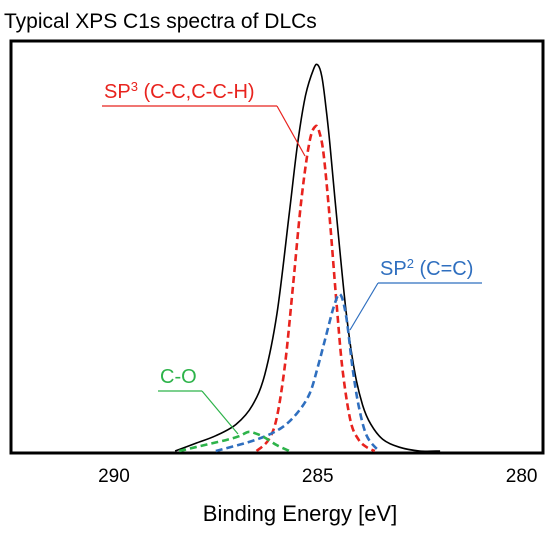 This screenshot has width=550, height=536. I want to click on x-tick-labels: 290 285 280, so click(317, 476).